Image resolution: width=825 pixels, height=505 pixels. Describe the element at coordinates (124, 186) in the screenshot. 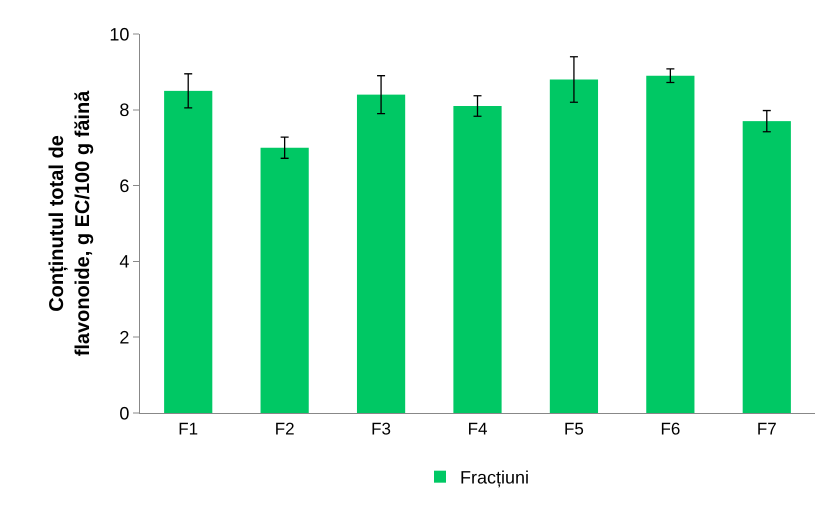

I see `y-tick-label: 6` at that location.